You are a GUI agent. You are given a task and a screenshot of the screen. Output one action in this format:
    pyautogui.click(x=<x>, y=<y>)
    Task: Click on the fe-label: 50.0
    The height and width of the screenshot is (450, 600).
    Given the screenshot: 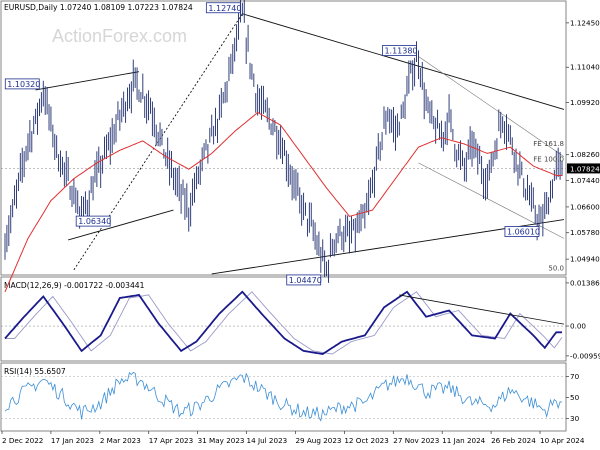 What is the action you would take?
    pyautogui.click(x=556, y=268)
    